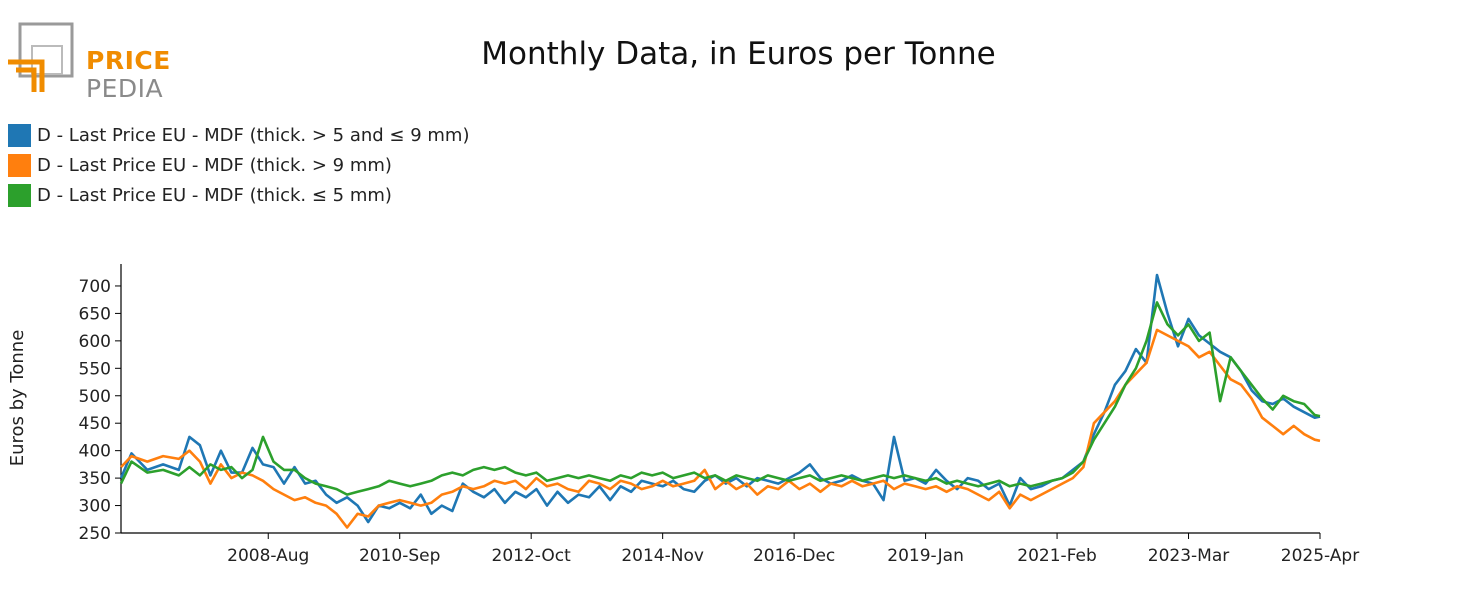  Describe the element at coordinates (214, 195) in the screenshot. I see `legend-label-series-3: D - Last Price EU - MDF (thick. ≤ 5 mm)` at that location.